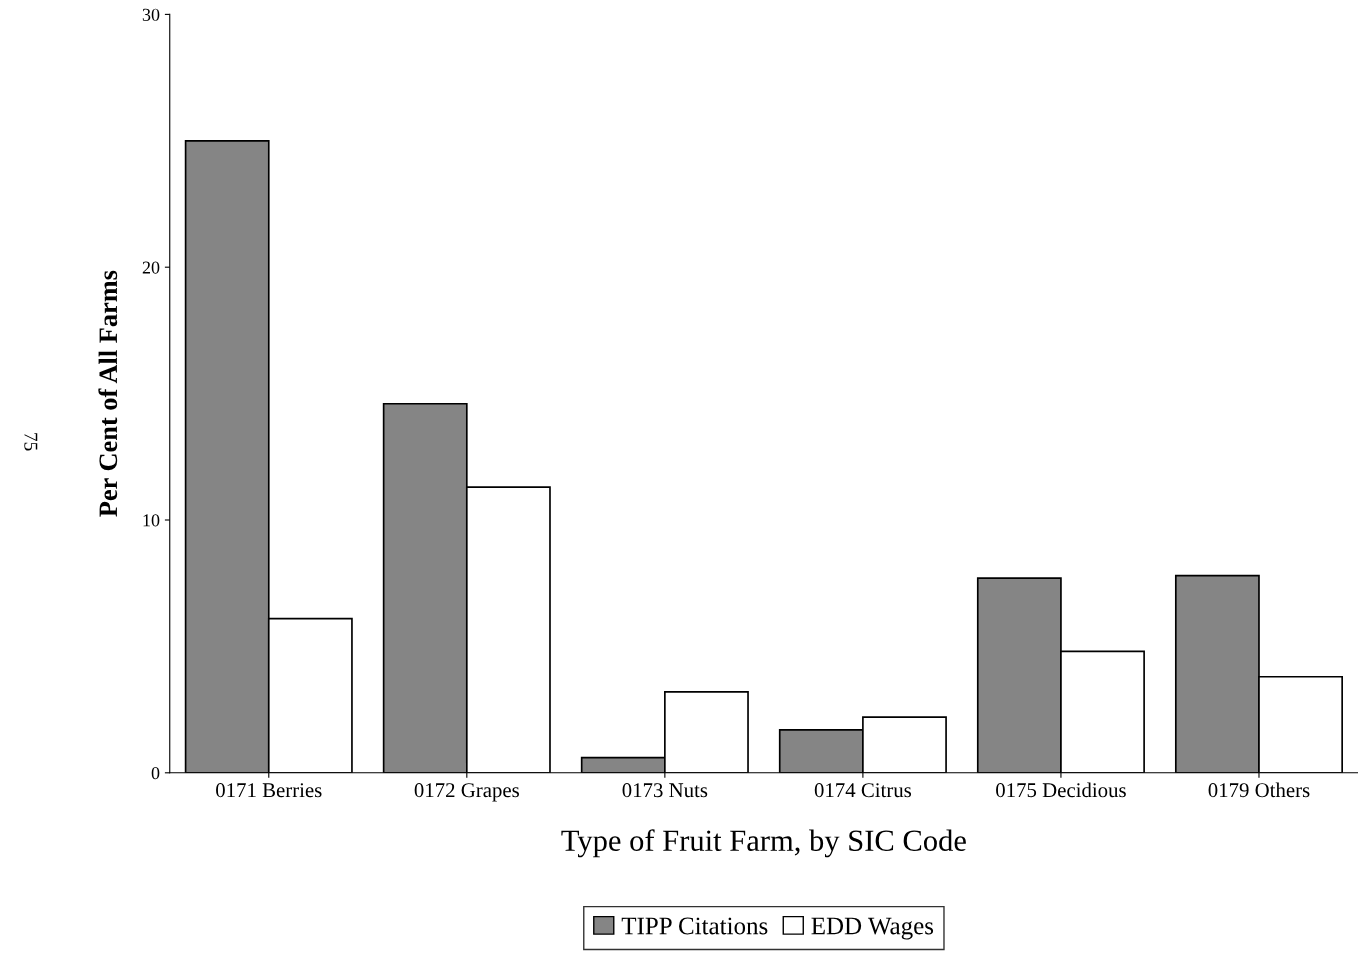  Describe the element at coordinates (155, 773) in the screenshot. I see `y-tick-label: 0` at that location.